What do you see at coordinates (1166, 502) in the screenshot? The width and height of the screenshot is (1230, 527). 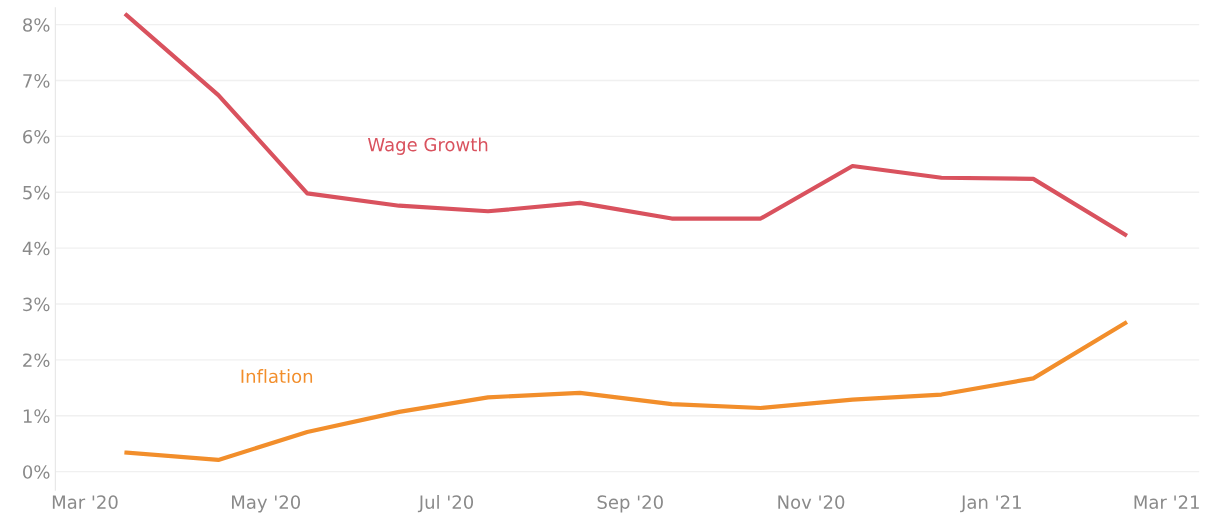 I see `x-tick-label: Mar '21` at bounding box center [1166, 502].